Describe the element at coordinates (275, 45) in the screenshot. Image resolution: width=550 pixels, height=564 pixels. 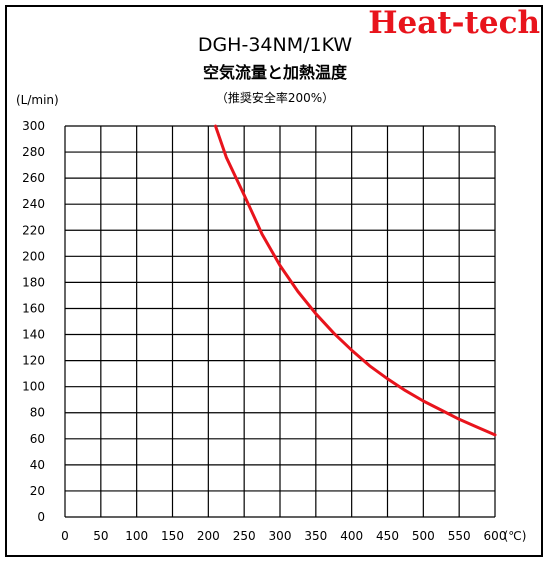
I see `chart-title: DGH-34NM/1KW` at that location.